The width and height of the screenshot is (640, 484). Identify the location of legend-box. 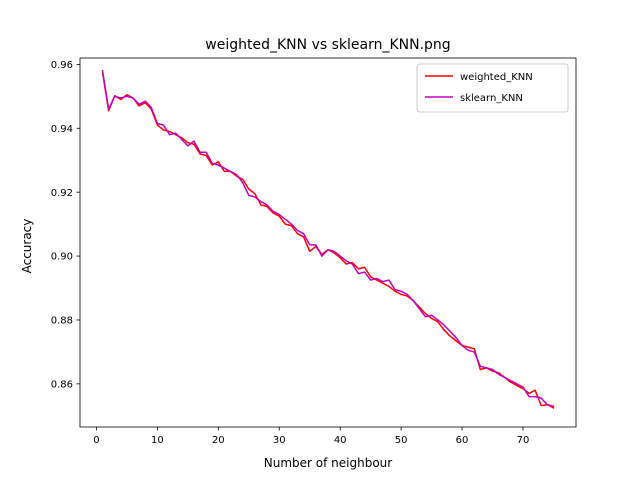
(492, 88).